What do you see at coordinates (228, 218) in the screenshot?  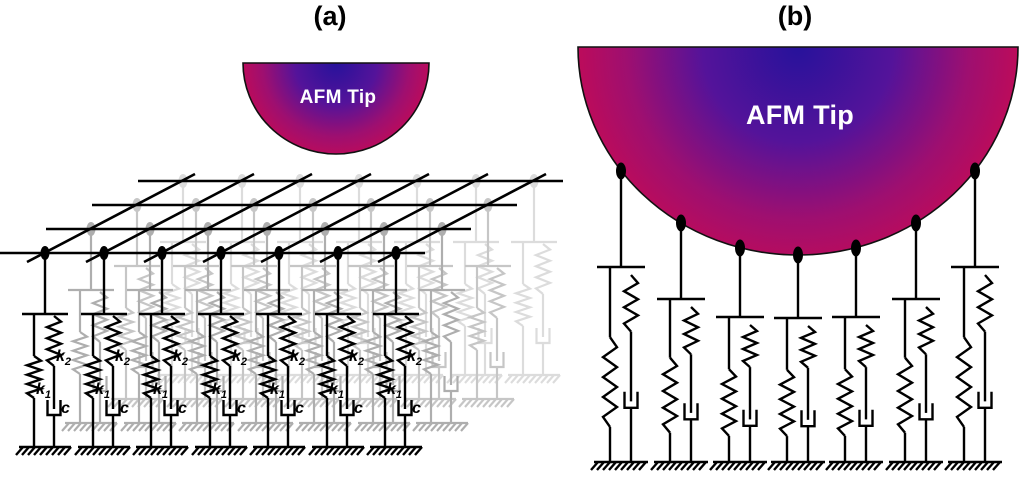 I see `grid-diagonal-line` at bounding box center [228, 218].